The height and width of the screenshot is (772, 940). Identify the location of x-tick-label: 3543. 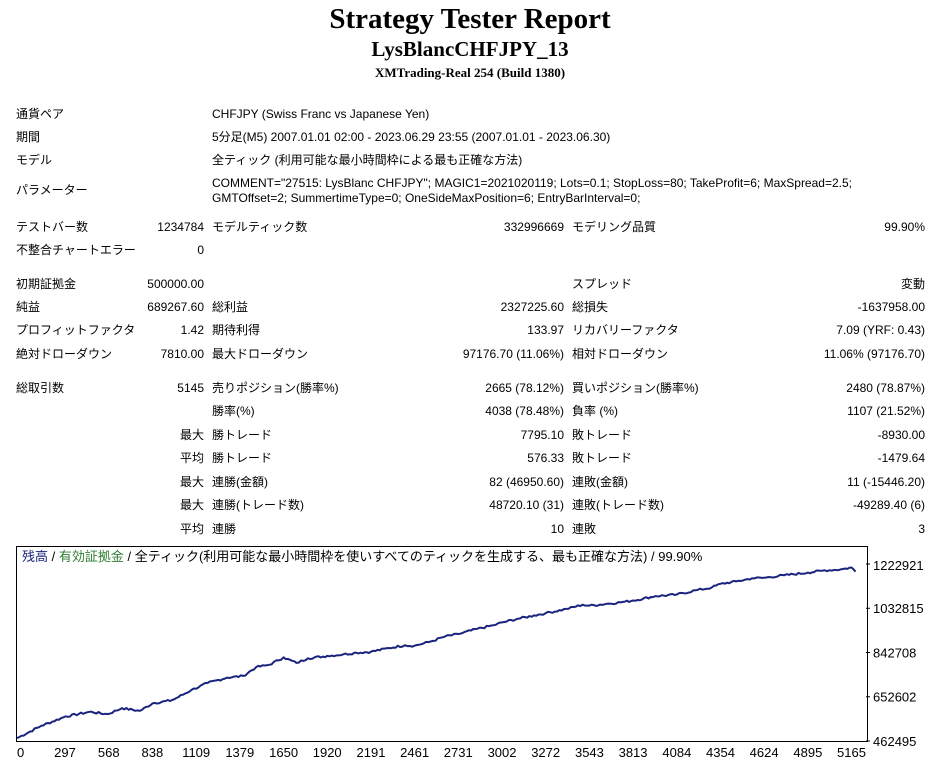
(589, 752).